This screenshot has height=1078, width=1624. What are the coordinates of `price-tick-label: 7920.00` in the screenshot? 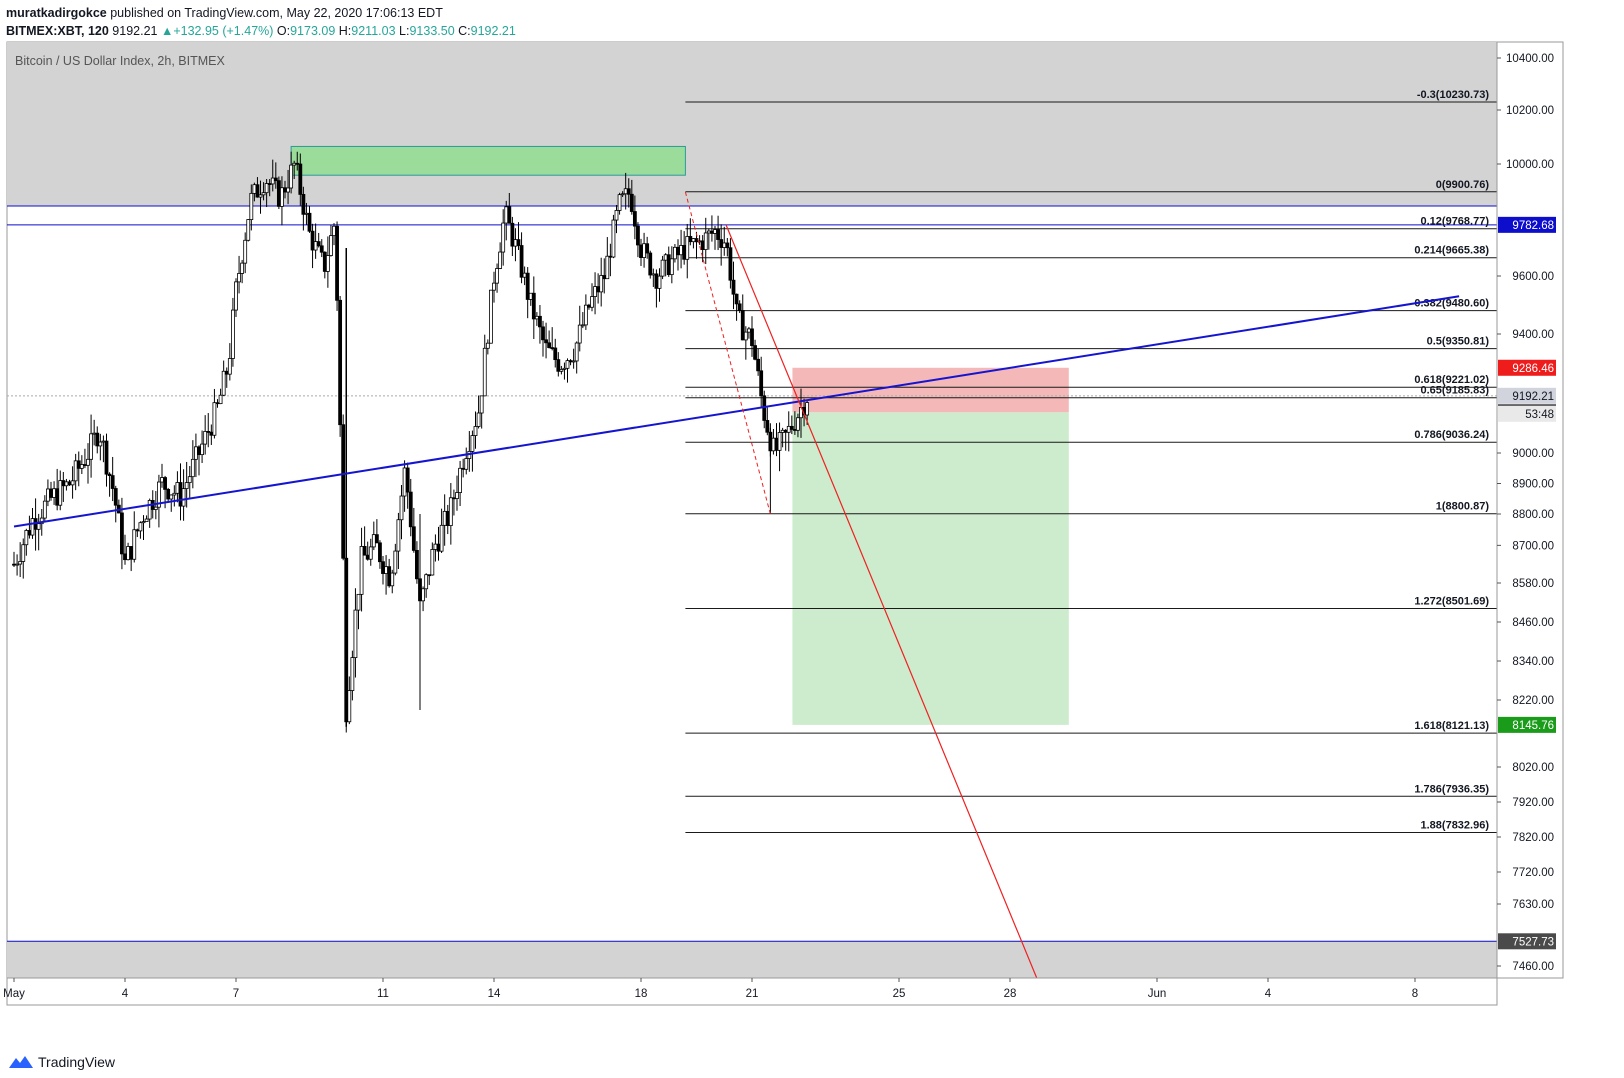 It's located at (1533, 803).